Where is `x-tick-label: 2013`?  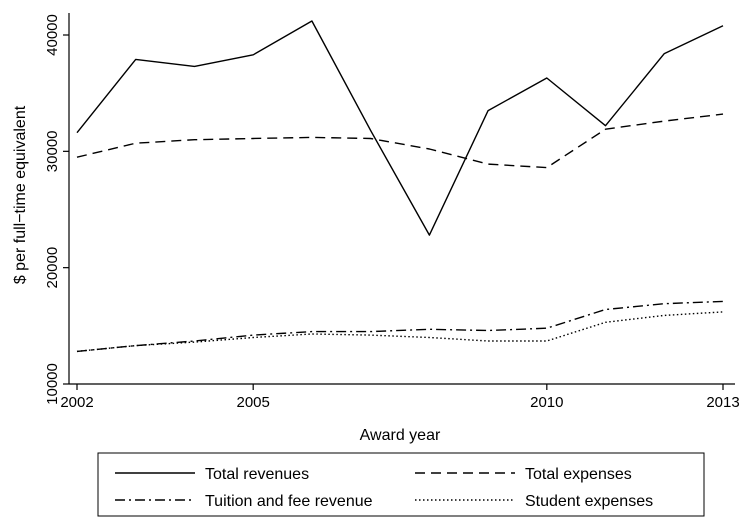
x-tick-label: 2013 is located at coordinates (722, 402).